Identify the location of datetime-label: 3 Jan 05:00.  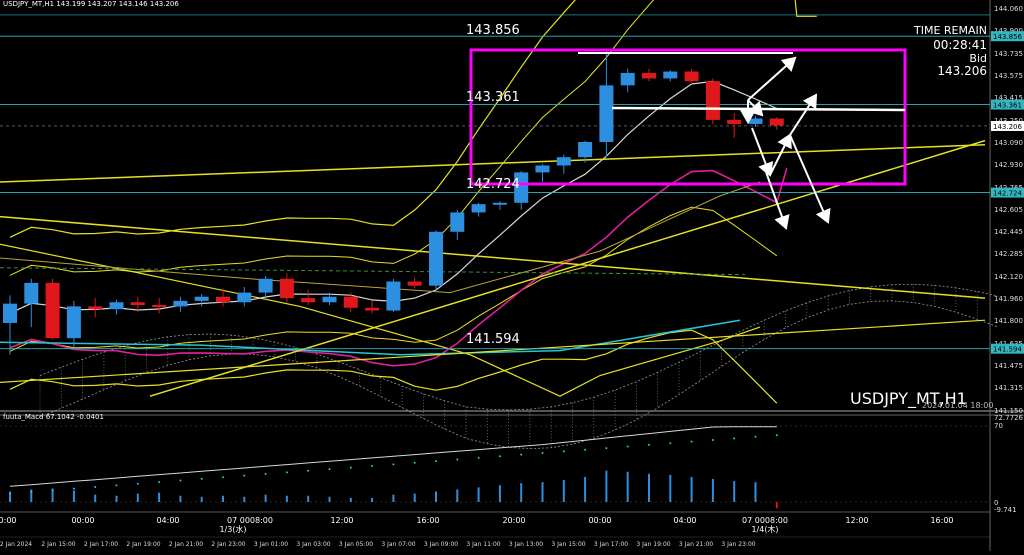
(356, 544).